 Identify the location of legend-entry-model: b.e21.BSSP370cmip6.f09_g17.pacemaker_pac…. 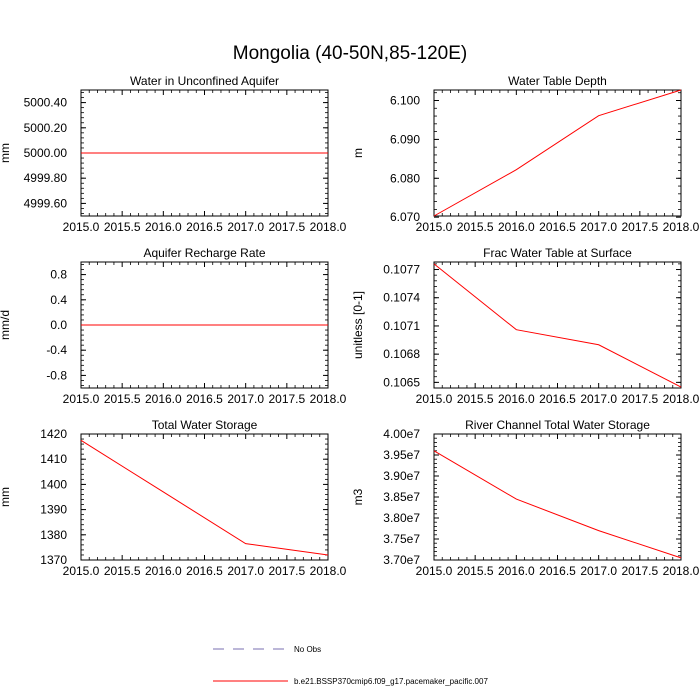
(350, 681).